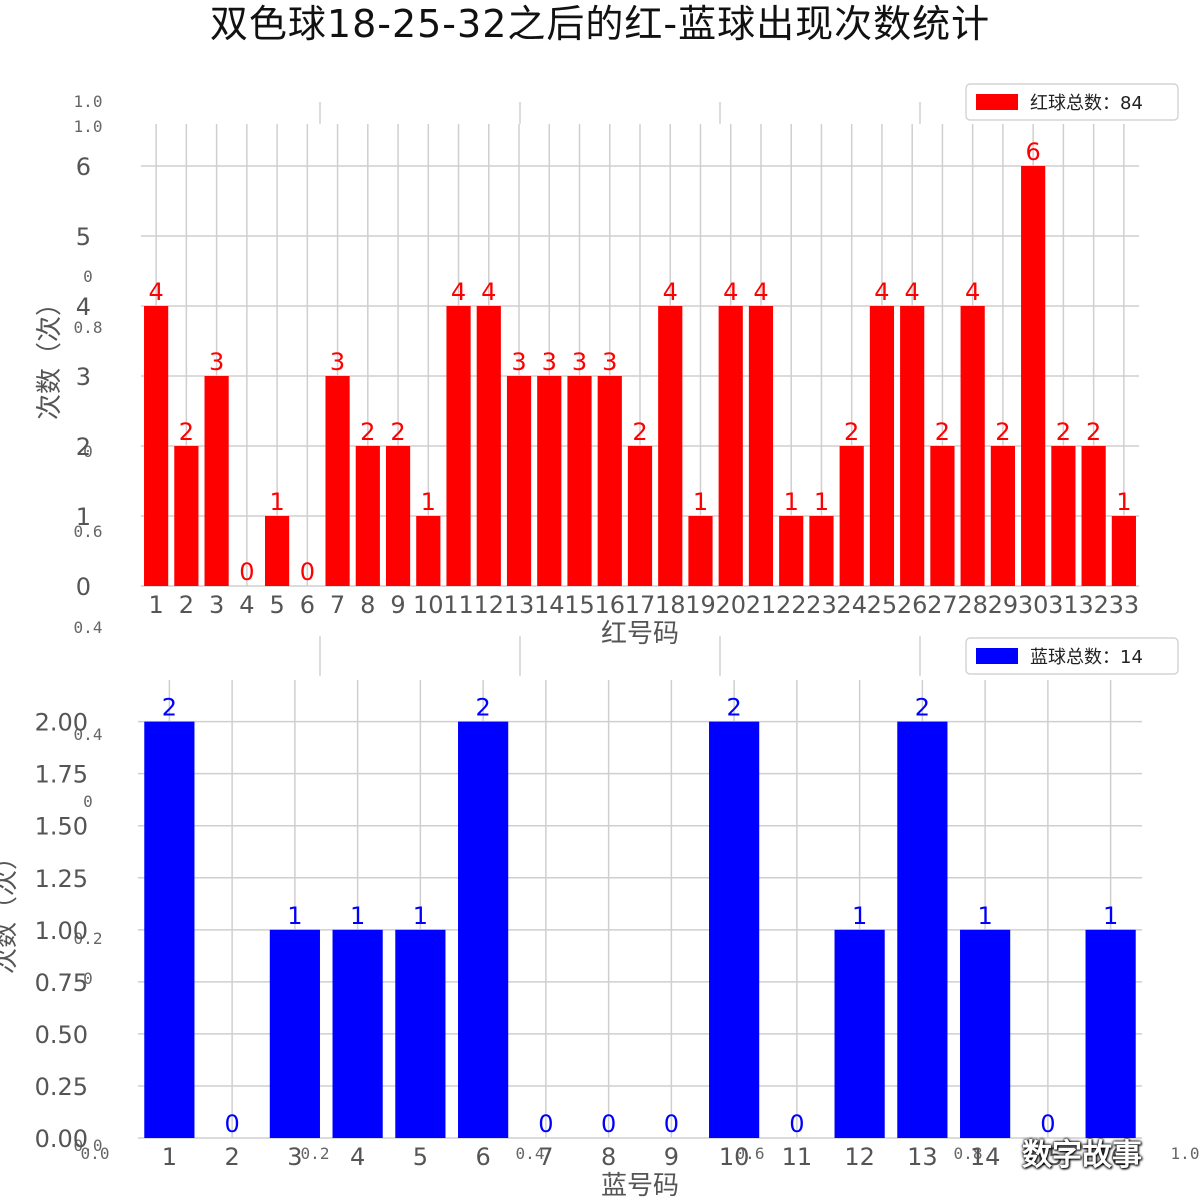 This screenshot has height=1201, width=1200. Describe the element at coordinates (307, 572) in the screenshot. I see `red-value-label: 0` at that location.